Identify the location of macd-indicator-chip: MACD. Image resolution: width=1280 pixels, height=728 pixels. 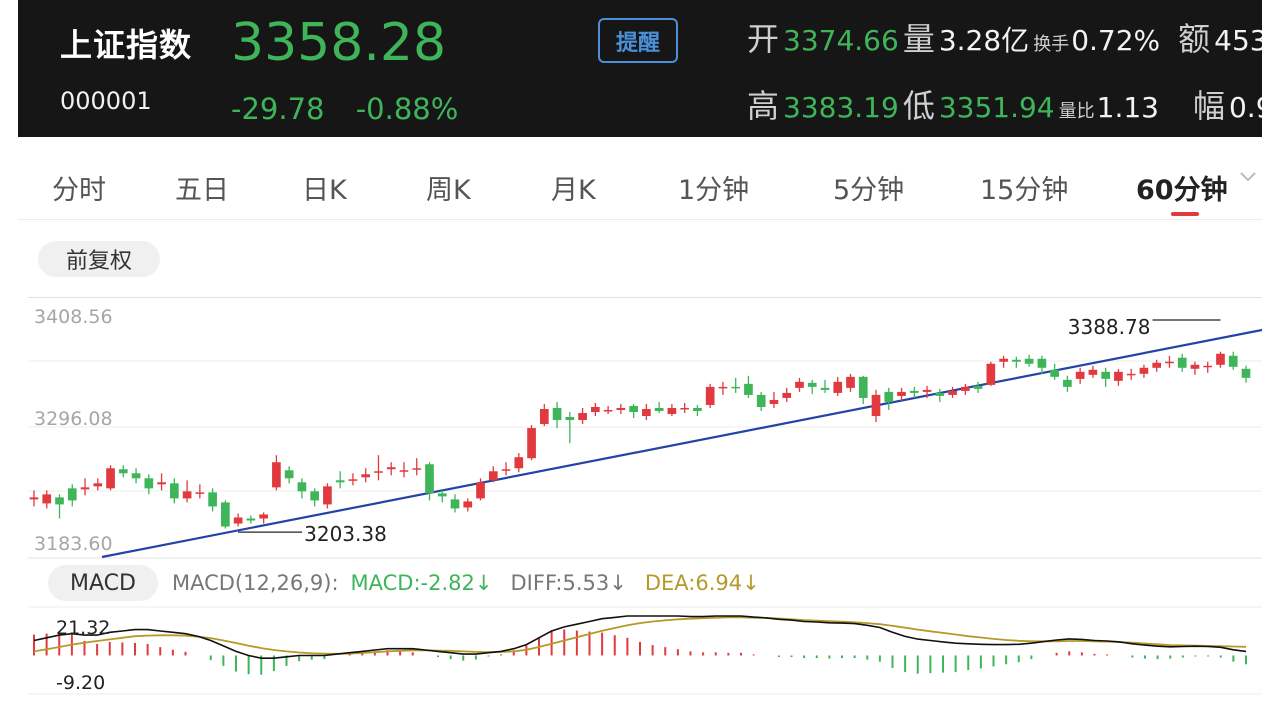
(103, 583).